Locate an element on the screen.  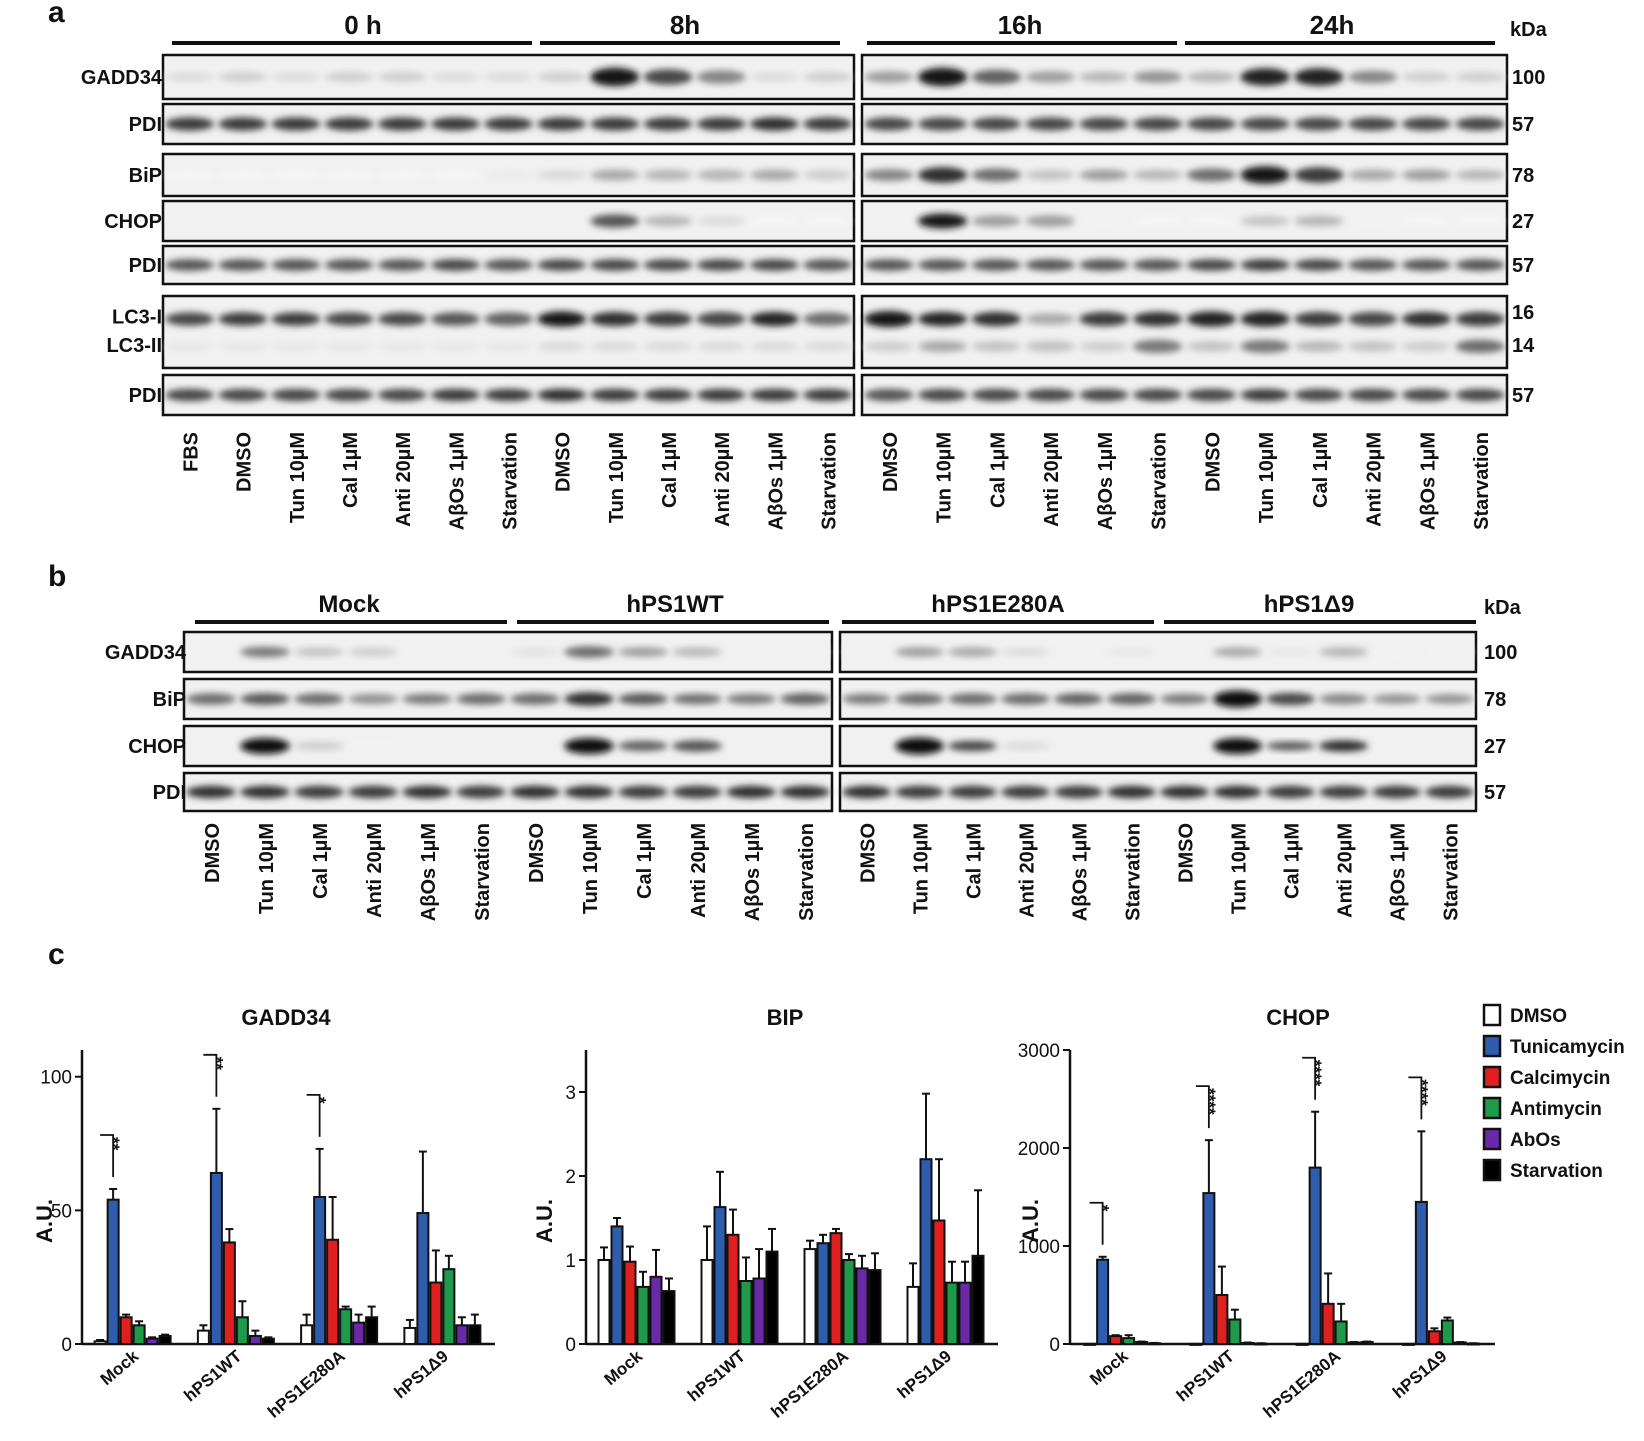
y-tick-label: 3 is located at coordinates (570, 1093).